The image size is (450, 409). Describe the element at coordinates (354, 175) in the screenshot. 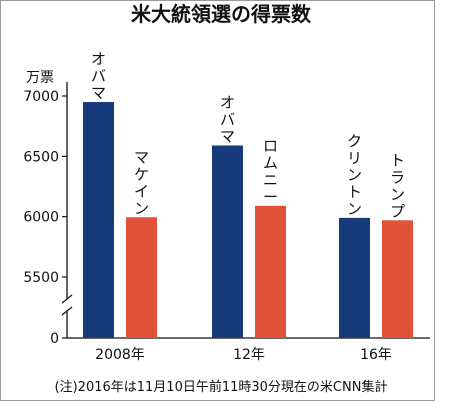

I see `candidate-label: クリントン` at that location.